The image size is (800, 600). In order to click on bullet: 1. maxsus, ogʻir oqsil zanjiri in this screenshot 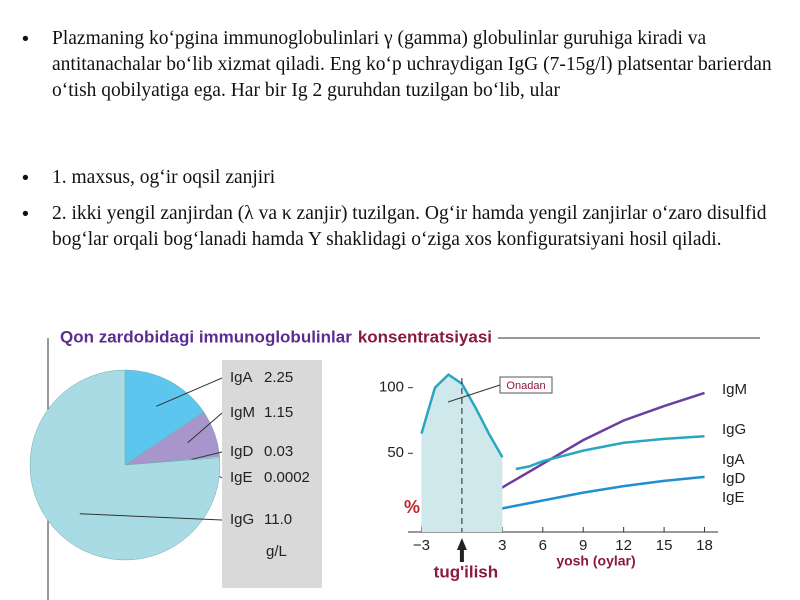, I will do `click(398, 178)`.